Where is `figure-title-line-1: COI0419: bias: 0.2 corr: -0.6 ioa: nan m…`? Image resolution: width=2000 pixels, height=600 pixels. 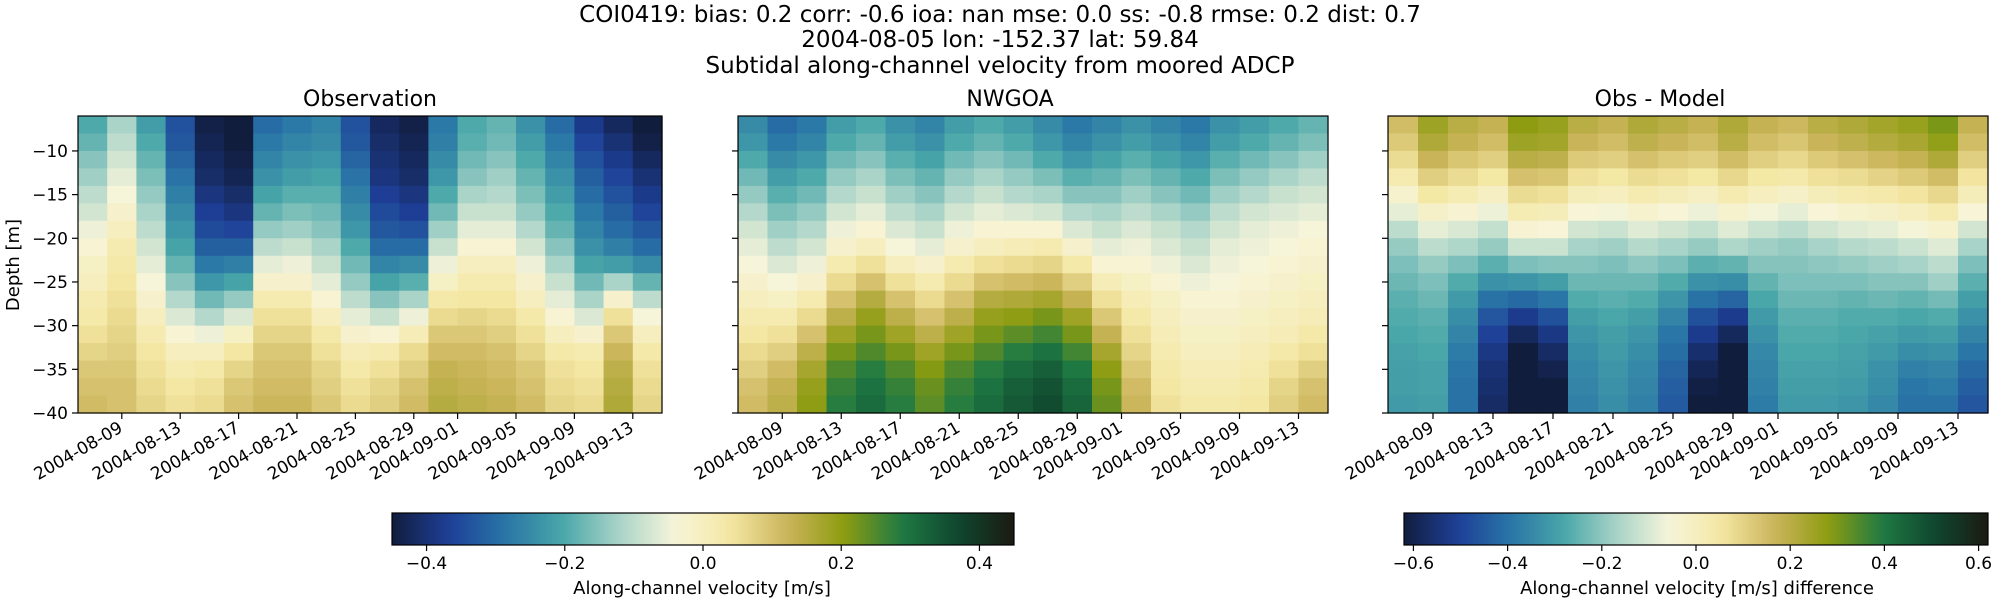 figure-title-line-1: COI0419: bias: 0.2 corr: -0.6 ioa: nan m… is located at coordinates (1000, 15).